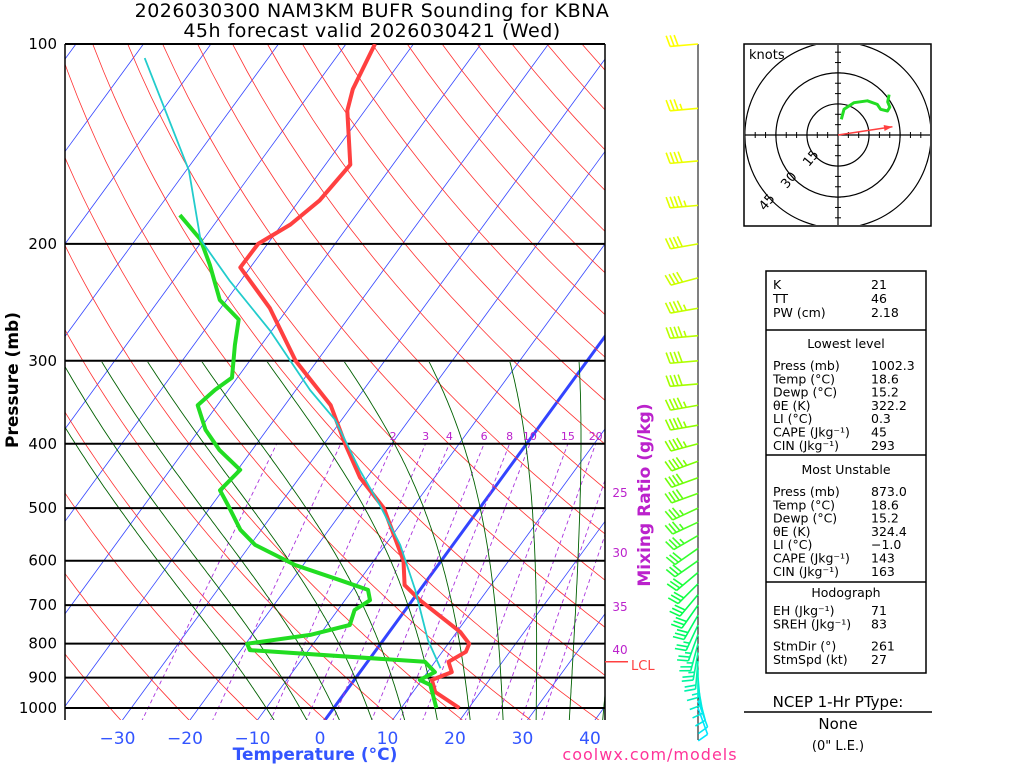 This screenshot has width=1024, height=768. Describe the element at coordinates (879, 659) in the screenshot. I see `stat-value: 27` at that location.